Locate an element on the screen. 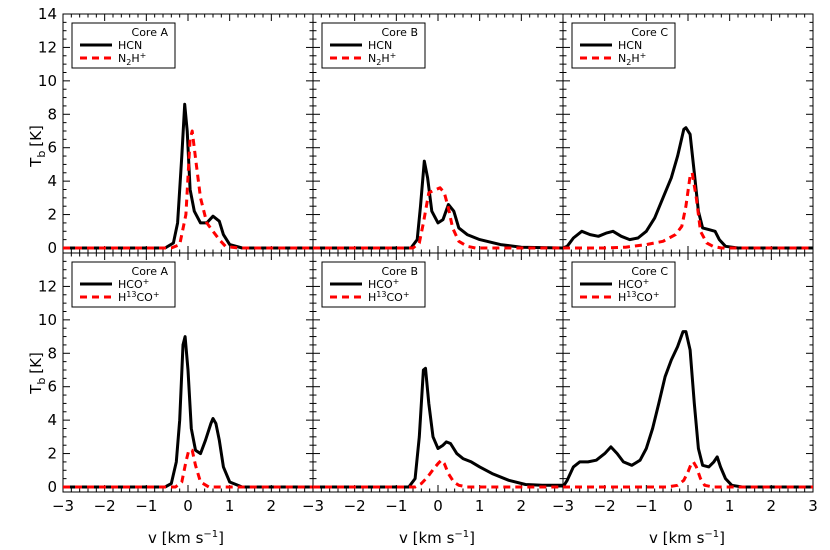  x-tick-label: 3 is located at coordinates (813, 506).